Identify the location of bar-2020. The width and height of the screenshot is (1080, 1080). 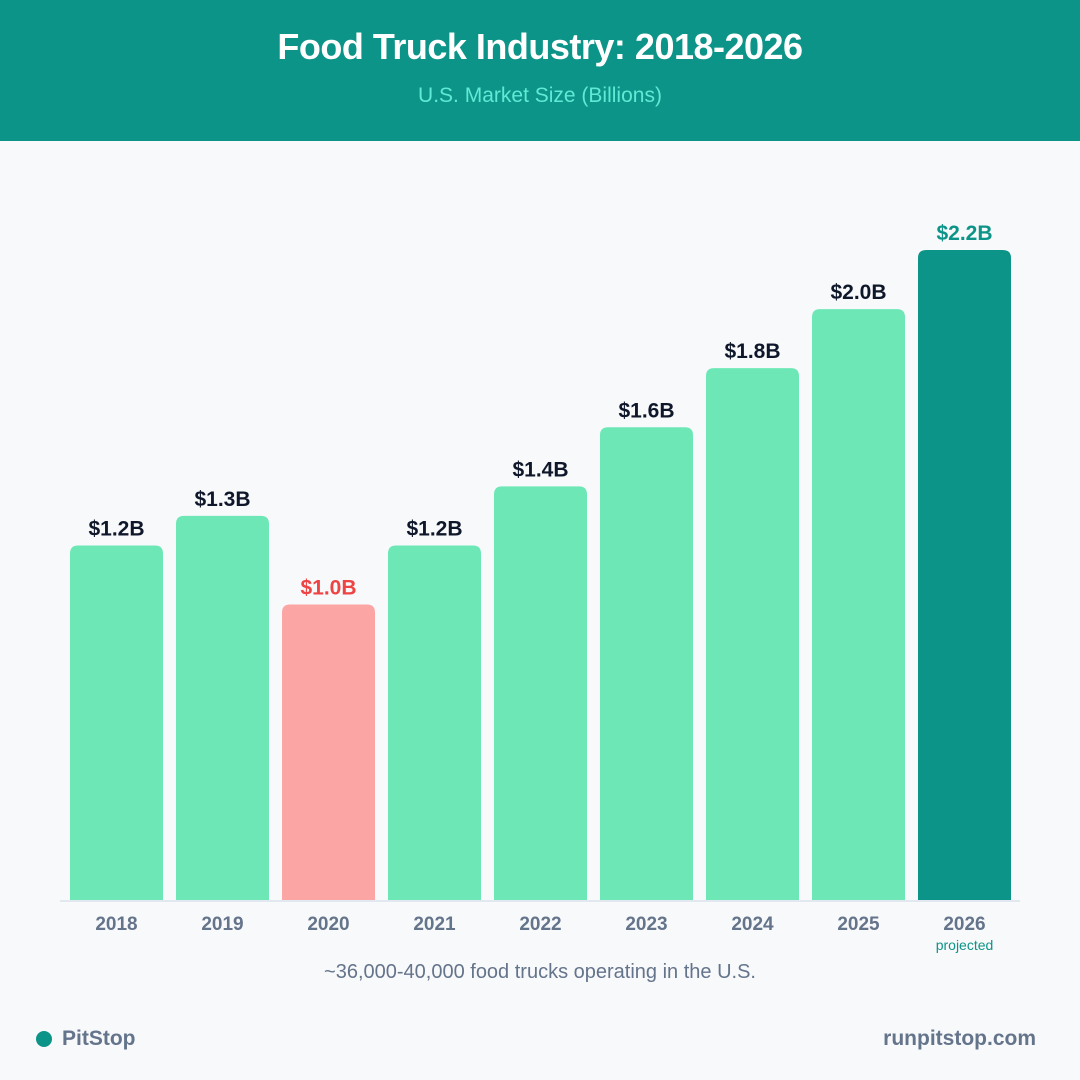
(328, 752).